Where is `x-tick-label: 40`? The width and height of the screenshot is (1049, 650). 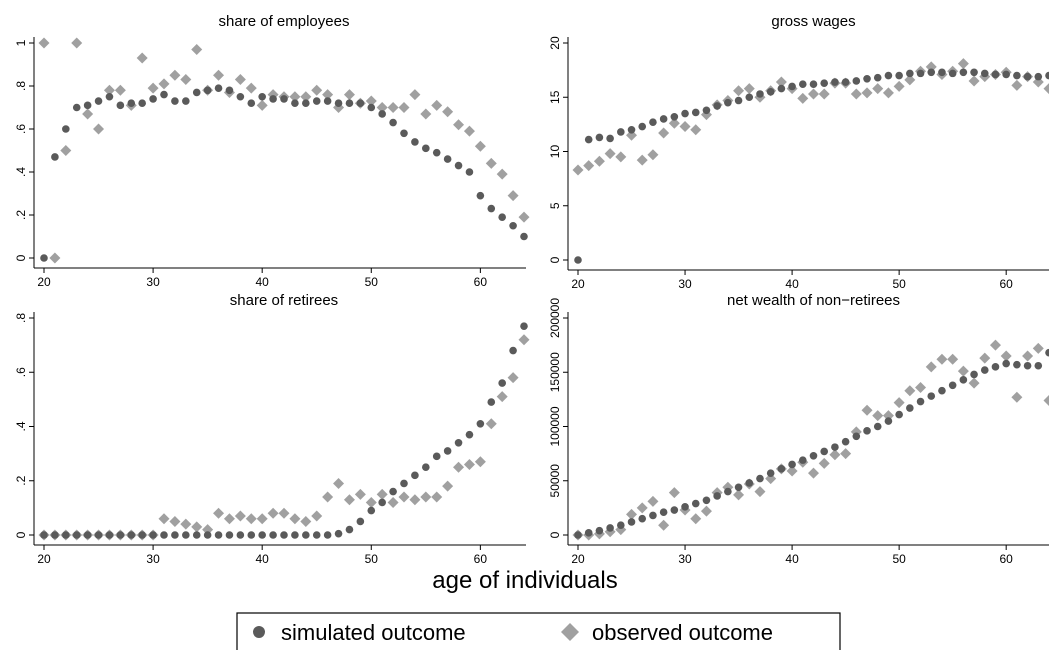
x-tick-label: 40 is located at coordinates (792, 284).